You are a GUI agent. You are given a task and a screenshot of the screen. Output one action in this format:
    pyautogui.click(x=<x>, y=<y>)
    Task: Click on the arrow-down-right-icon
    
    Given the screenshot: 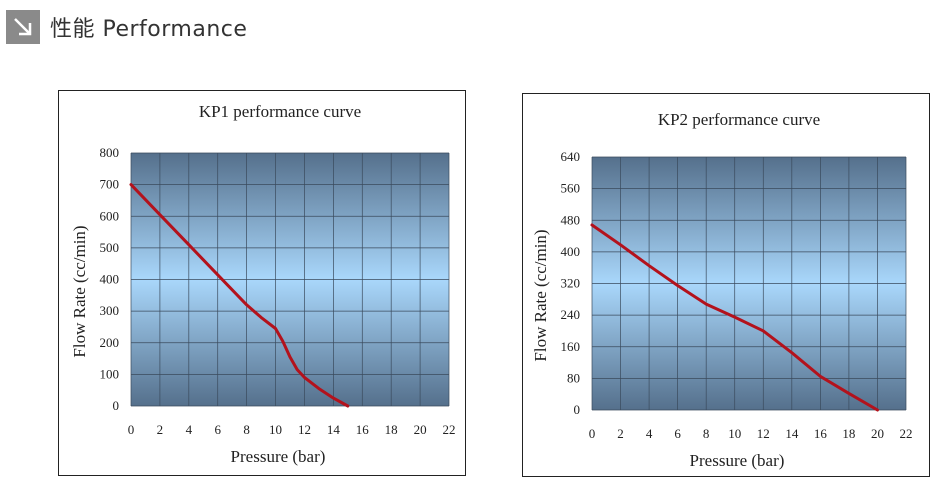 What is the action you would take?
    pyautogui.click(x=23, y=27)
    